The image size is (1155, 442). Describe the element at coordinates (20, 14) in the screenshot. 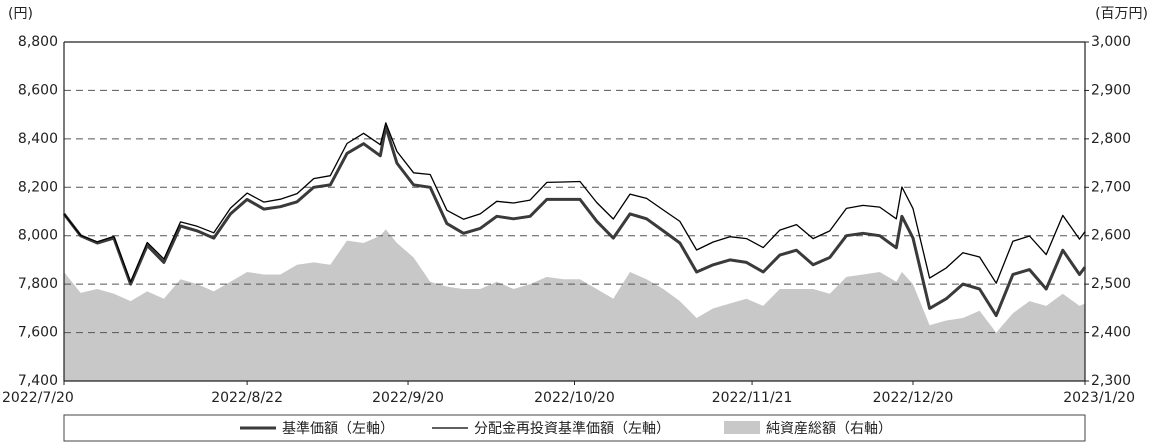

I see `y-unit: (円)` at that location.